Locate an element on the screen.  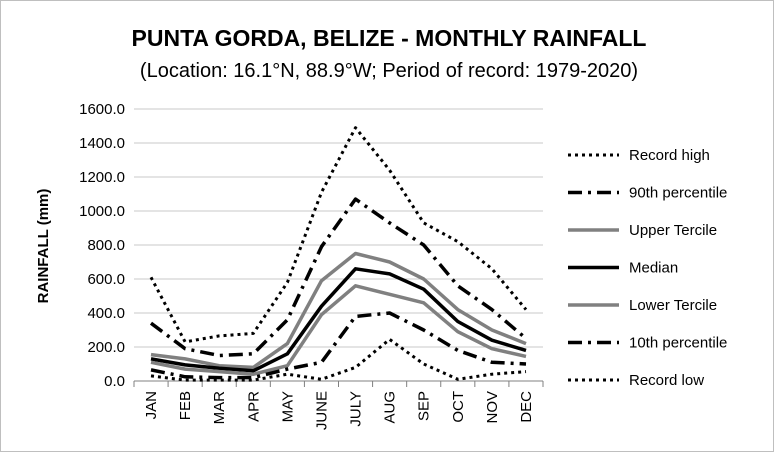
x-tick-label: FEB is located at coordinates (185, 405).